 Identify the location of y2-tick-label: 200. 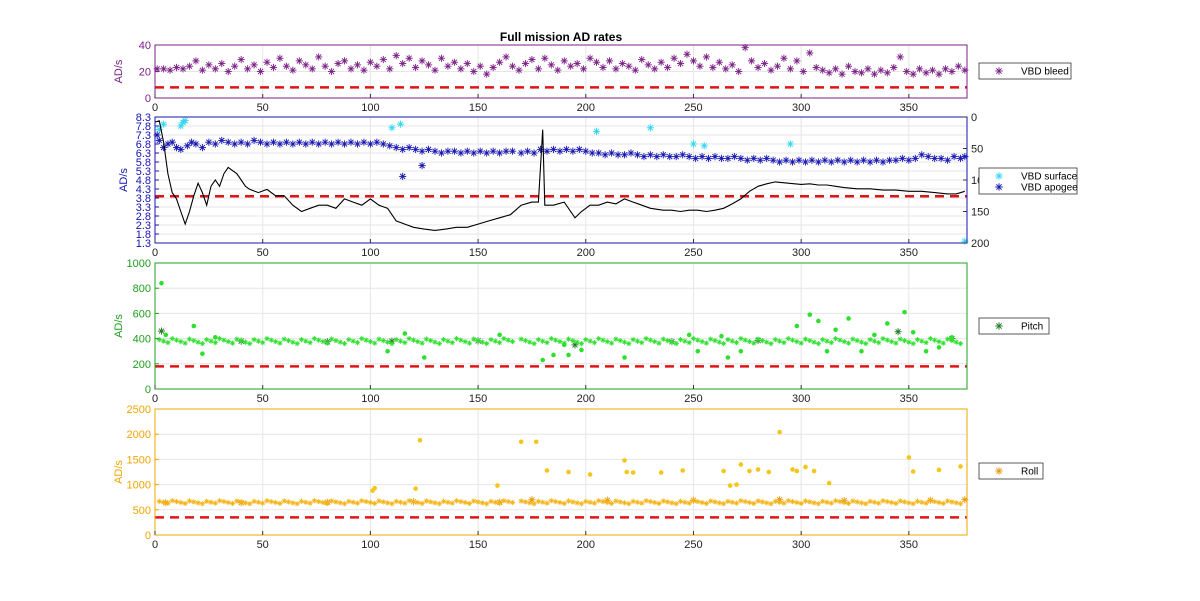
(980, 244).